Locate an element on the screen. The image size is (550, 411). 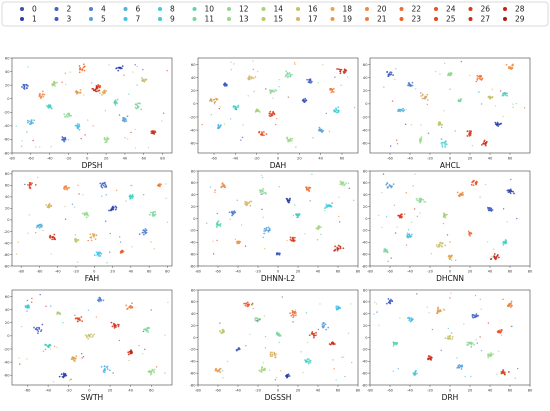
plot-frame is located at coordinates (92, 105).